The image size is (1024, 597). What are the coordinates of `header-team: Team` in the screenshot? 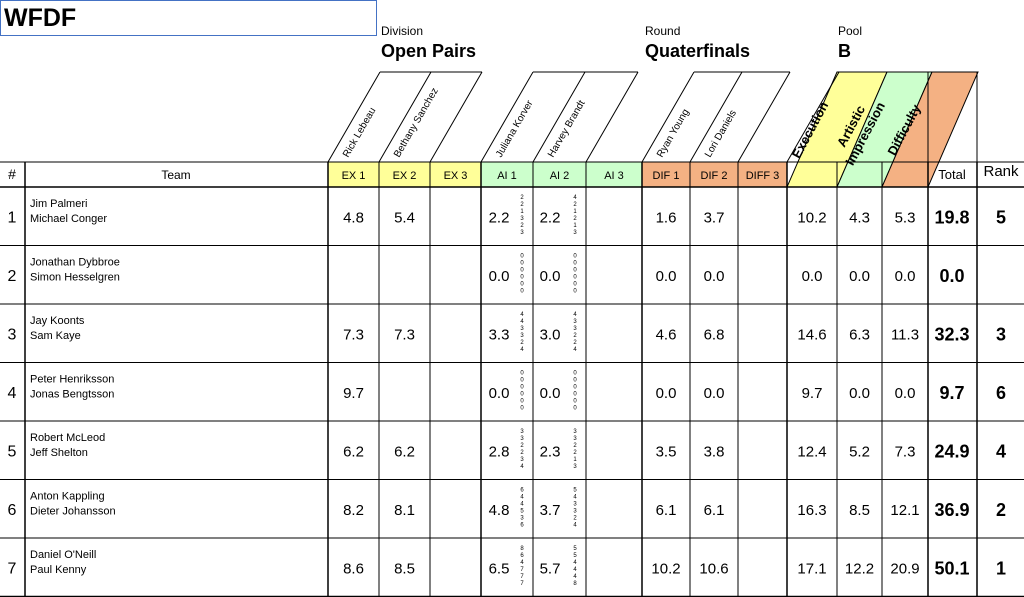 It's located at (175, 175).